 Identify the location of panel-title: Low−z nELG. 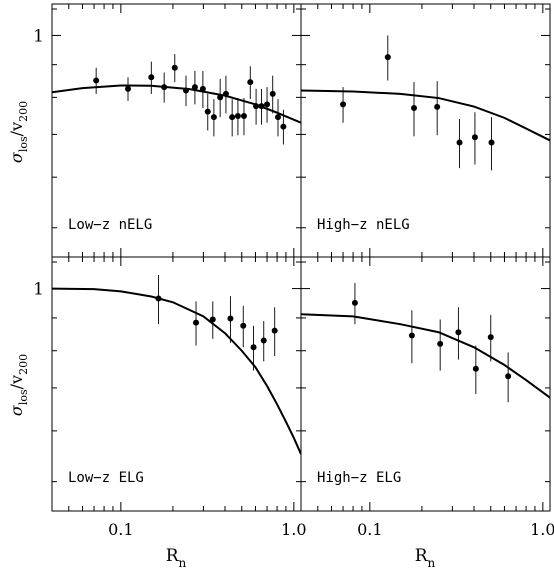
(110, 225).